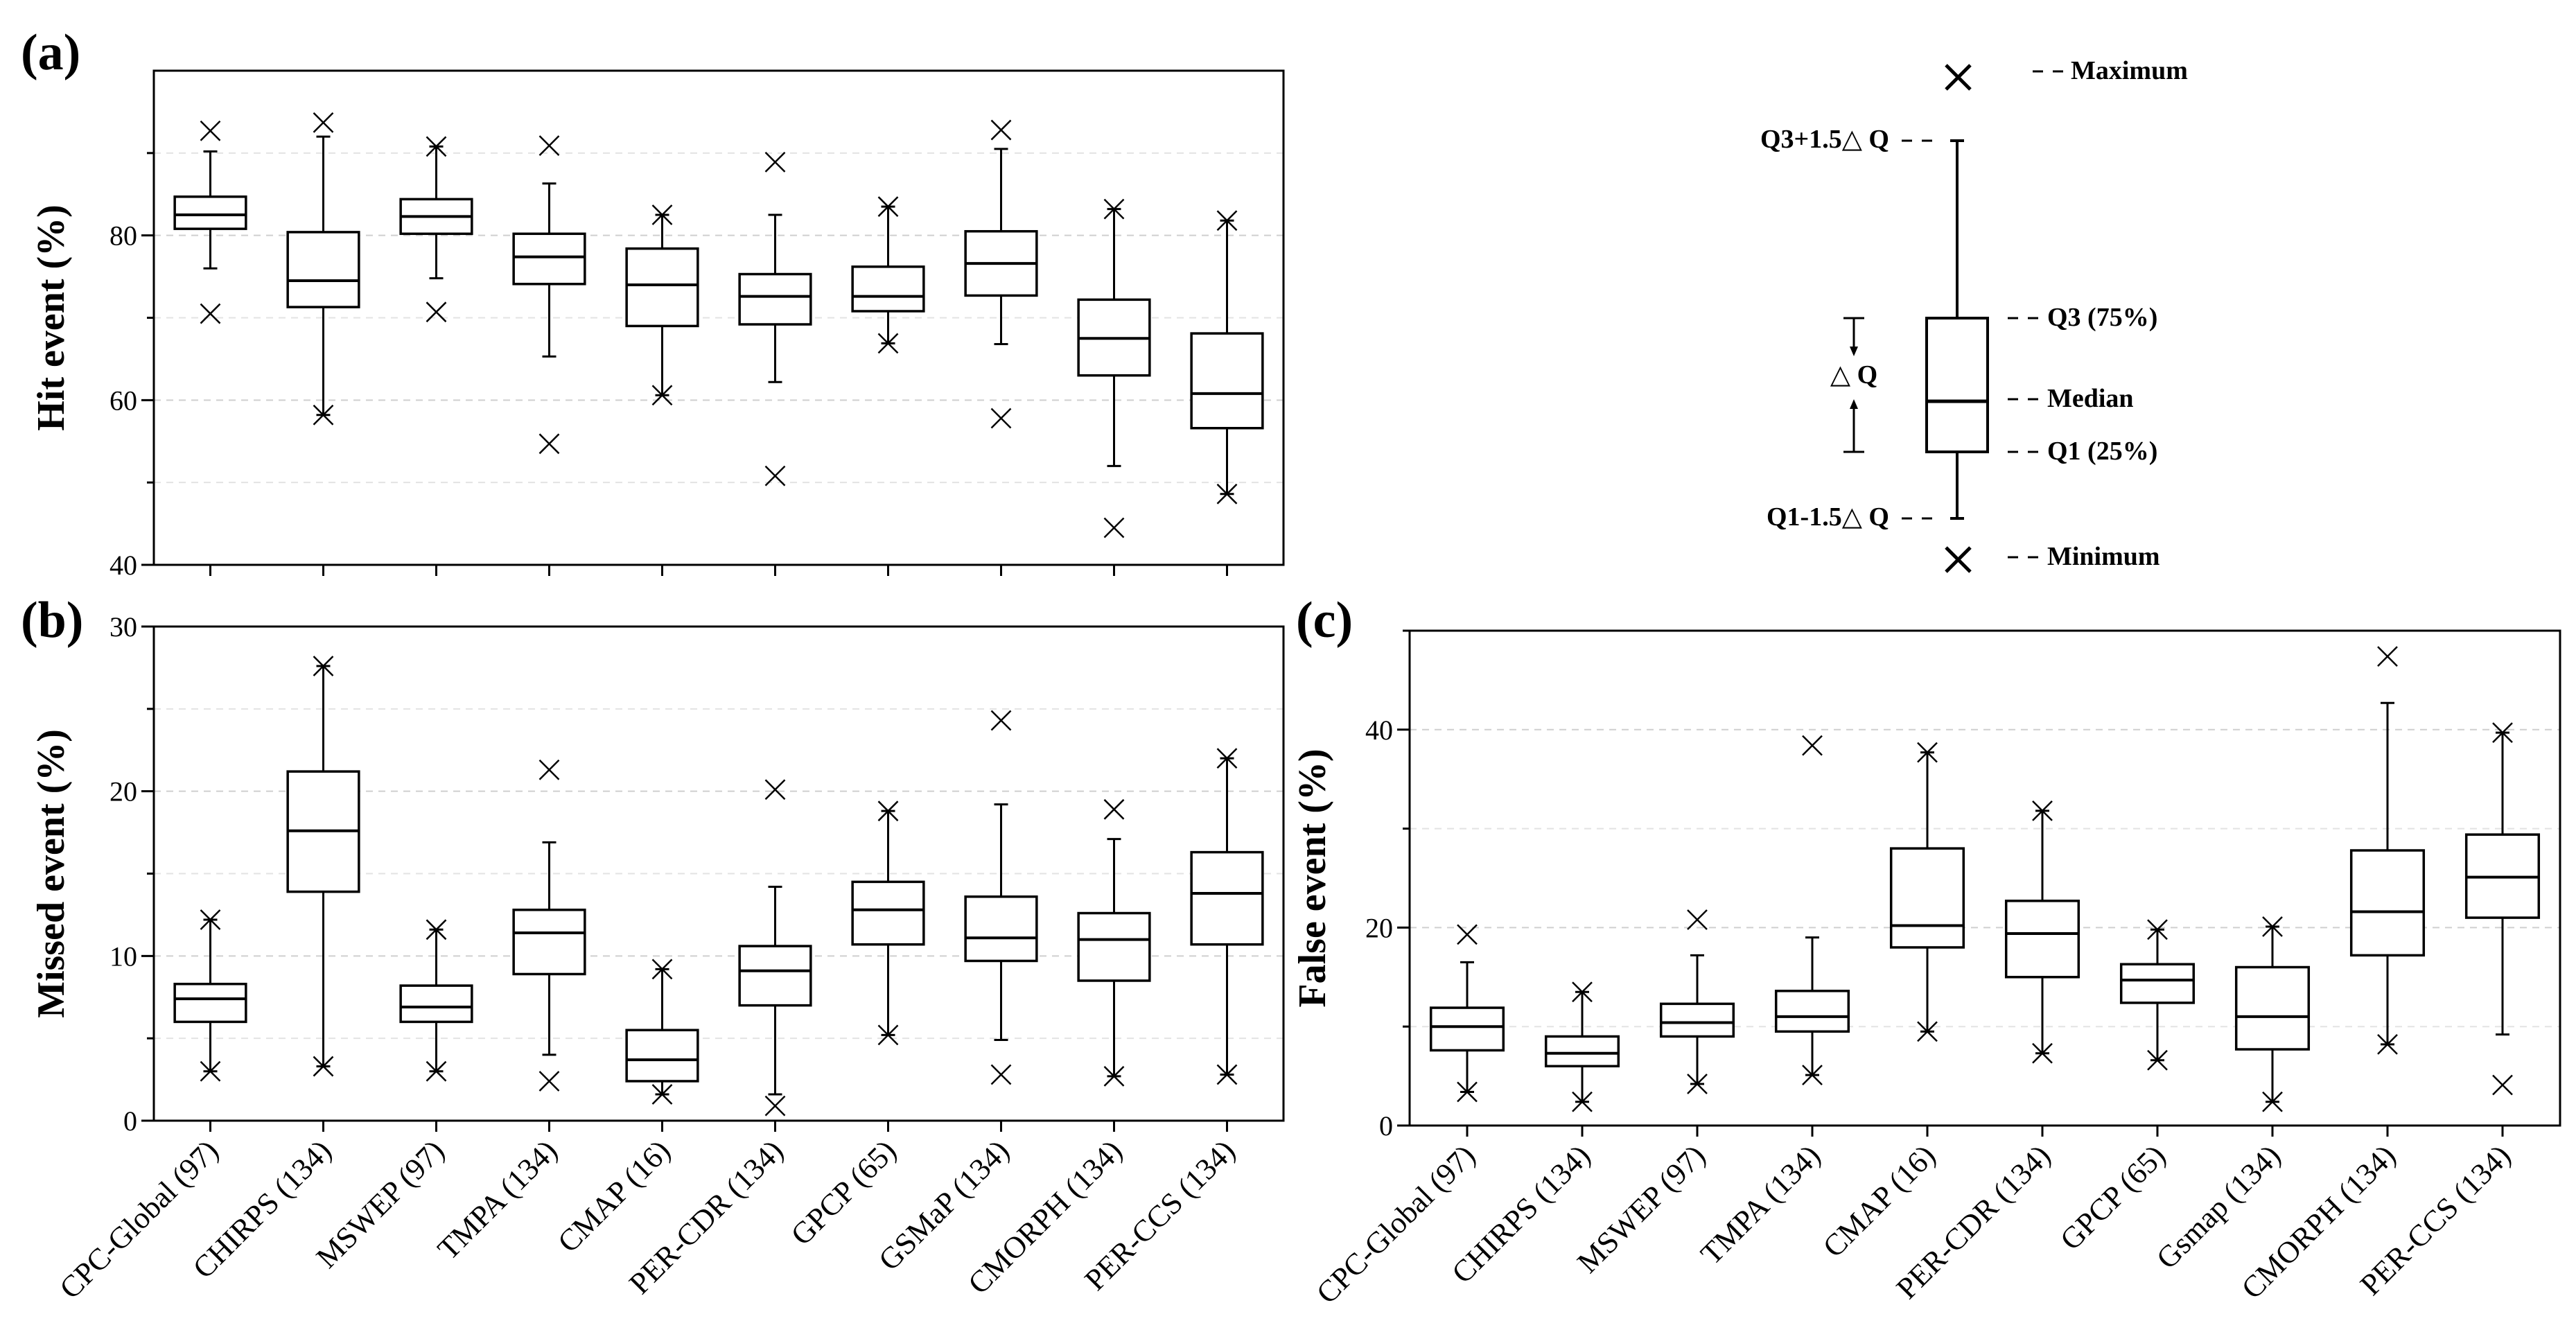 This screenshot has width=2576, height=1339. Describe the element at coordinates (51, 317) in the screenshot. I see `y-axis-label: Hit event (%)` at that location.